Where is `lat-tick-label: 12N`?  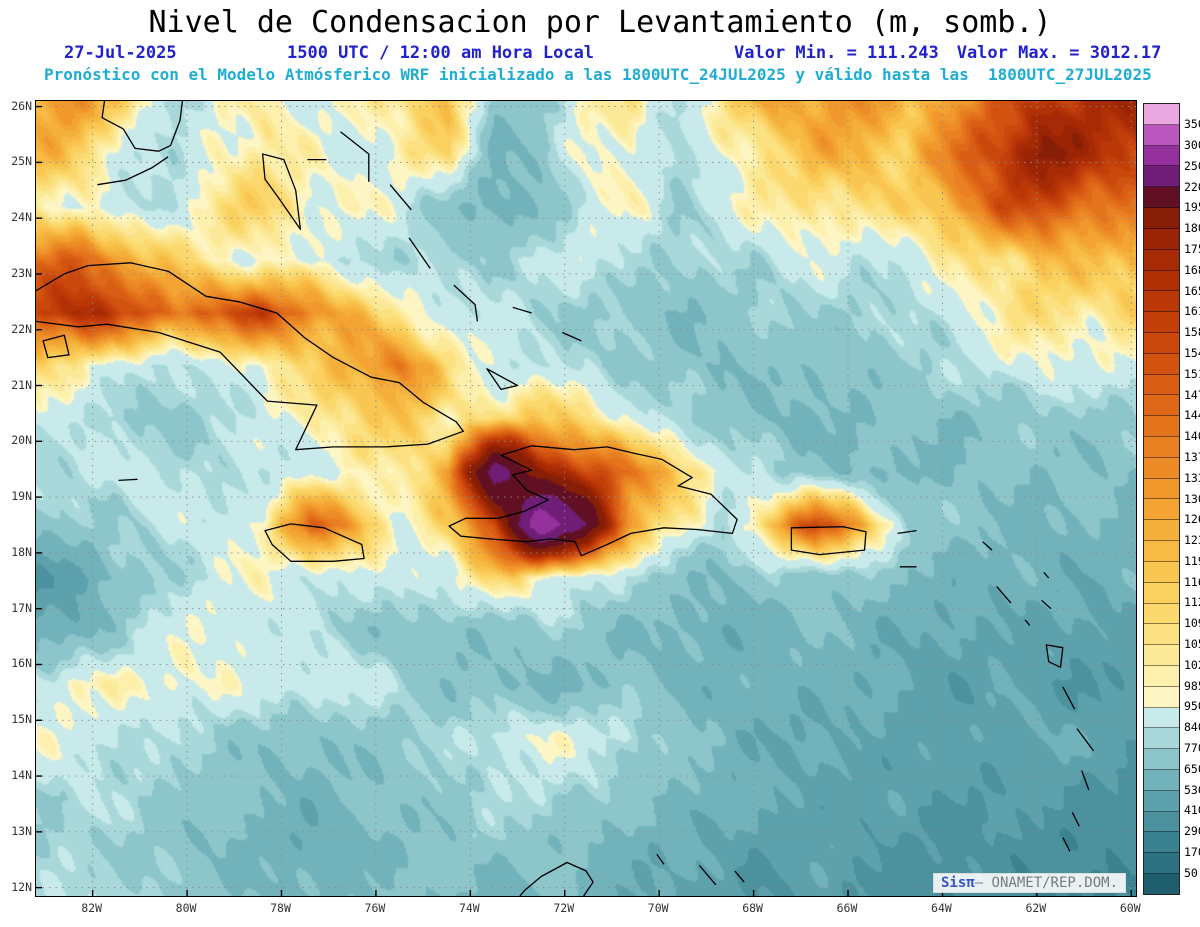
lat-tick-label: 12N is located at coordinates (21, 886).